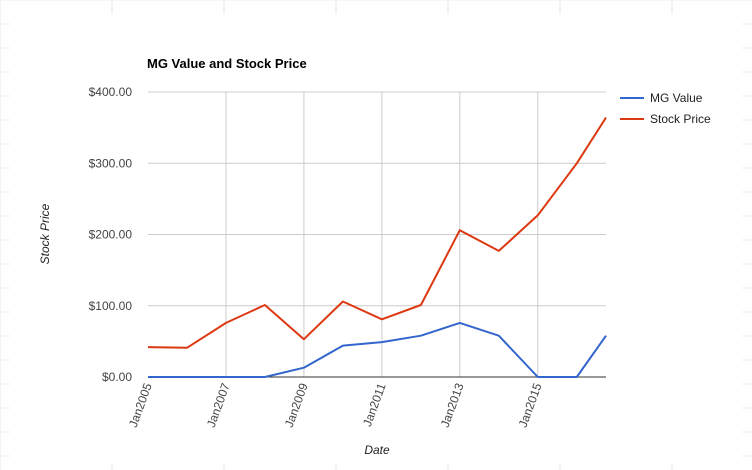  What do you see at coordinates (111, 92) in the screenshot?
I see `y-tick-label: $400.00` at bounding box center [111, 92].